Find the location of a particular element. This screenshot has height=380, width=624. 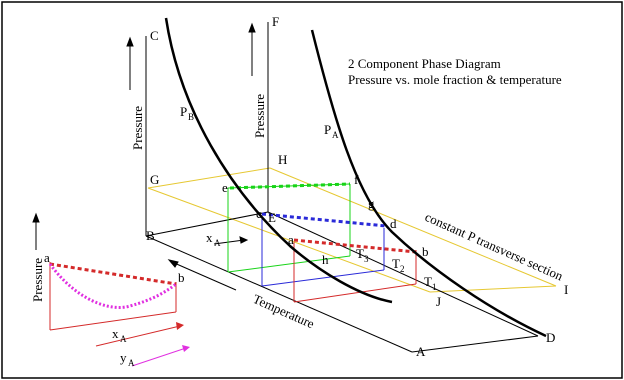

svg-text: y is located at coordinates (123, 357).